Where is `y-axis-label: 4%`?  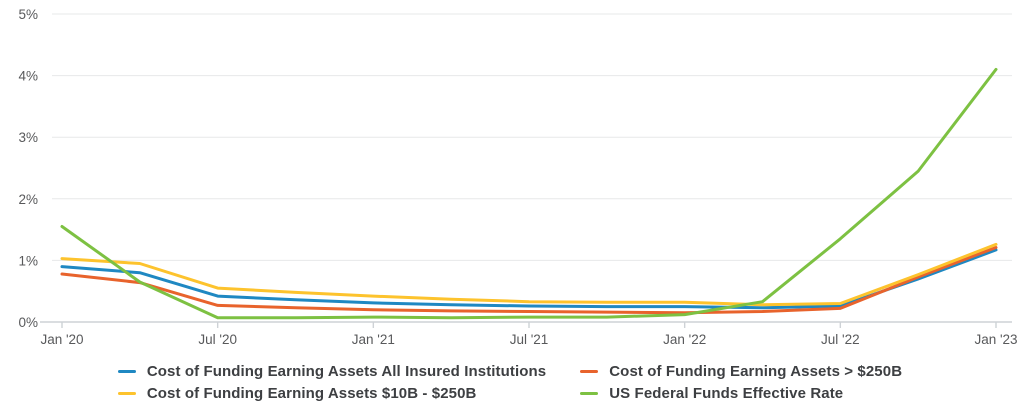 y-axis-label: 4% is located at coordinates (28, 76).